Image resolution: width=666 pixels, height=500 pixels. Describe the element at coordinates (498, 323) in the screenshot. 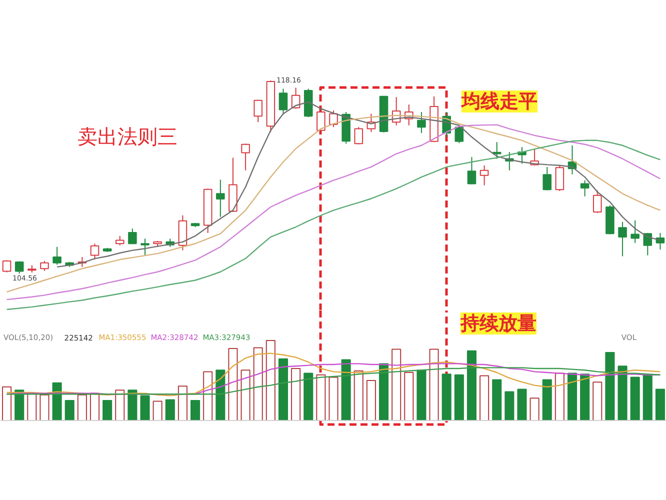

I see `text: 持续放量` at that location.